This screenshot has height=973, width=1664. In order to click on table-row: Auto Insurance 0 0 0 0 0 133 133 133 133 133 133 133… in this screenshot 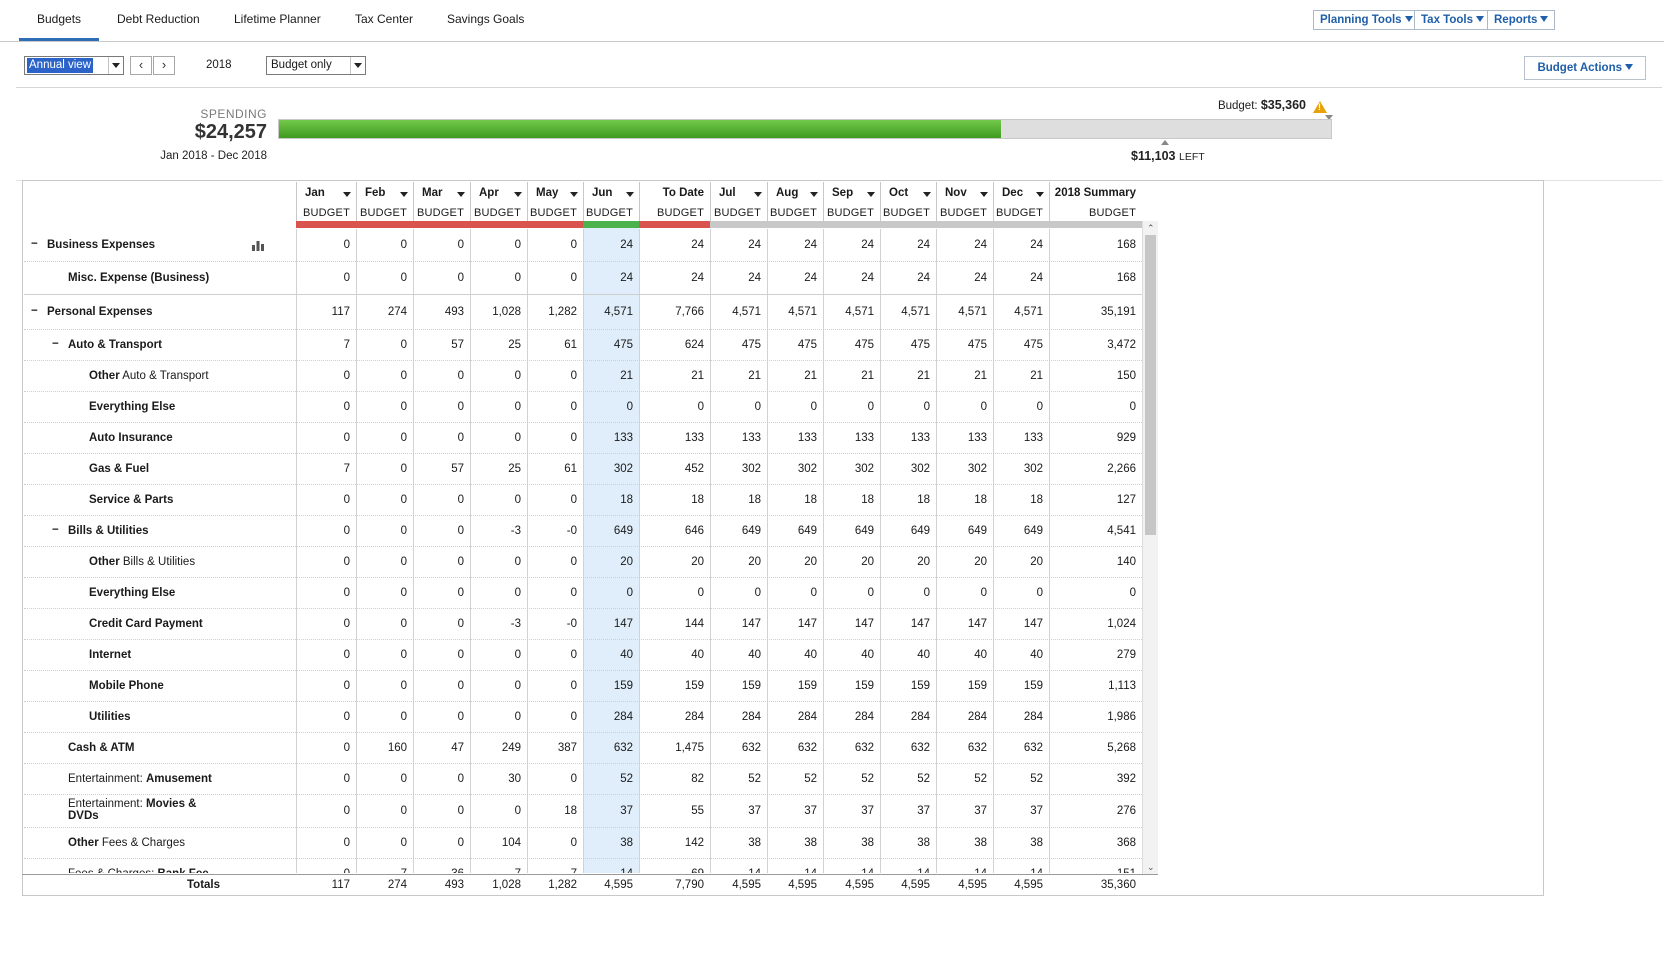, I will do `click(583, 438)`.